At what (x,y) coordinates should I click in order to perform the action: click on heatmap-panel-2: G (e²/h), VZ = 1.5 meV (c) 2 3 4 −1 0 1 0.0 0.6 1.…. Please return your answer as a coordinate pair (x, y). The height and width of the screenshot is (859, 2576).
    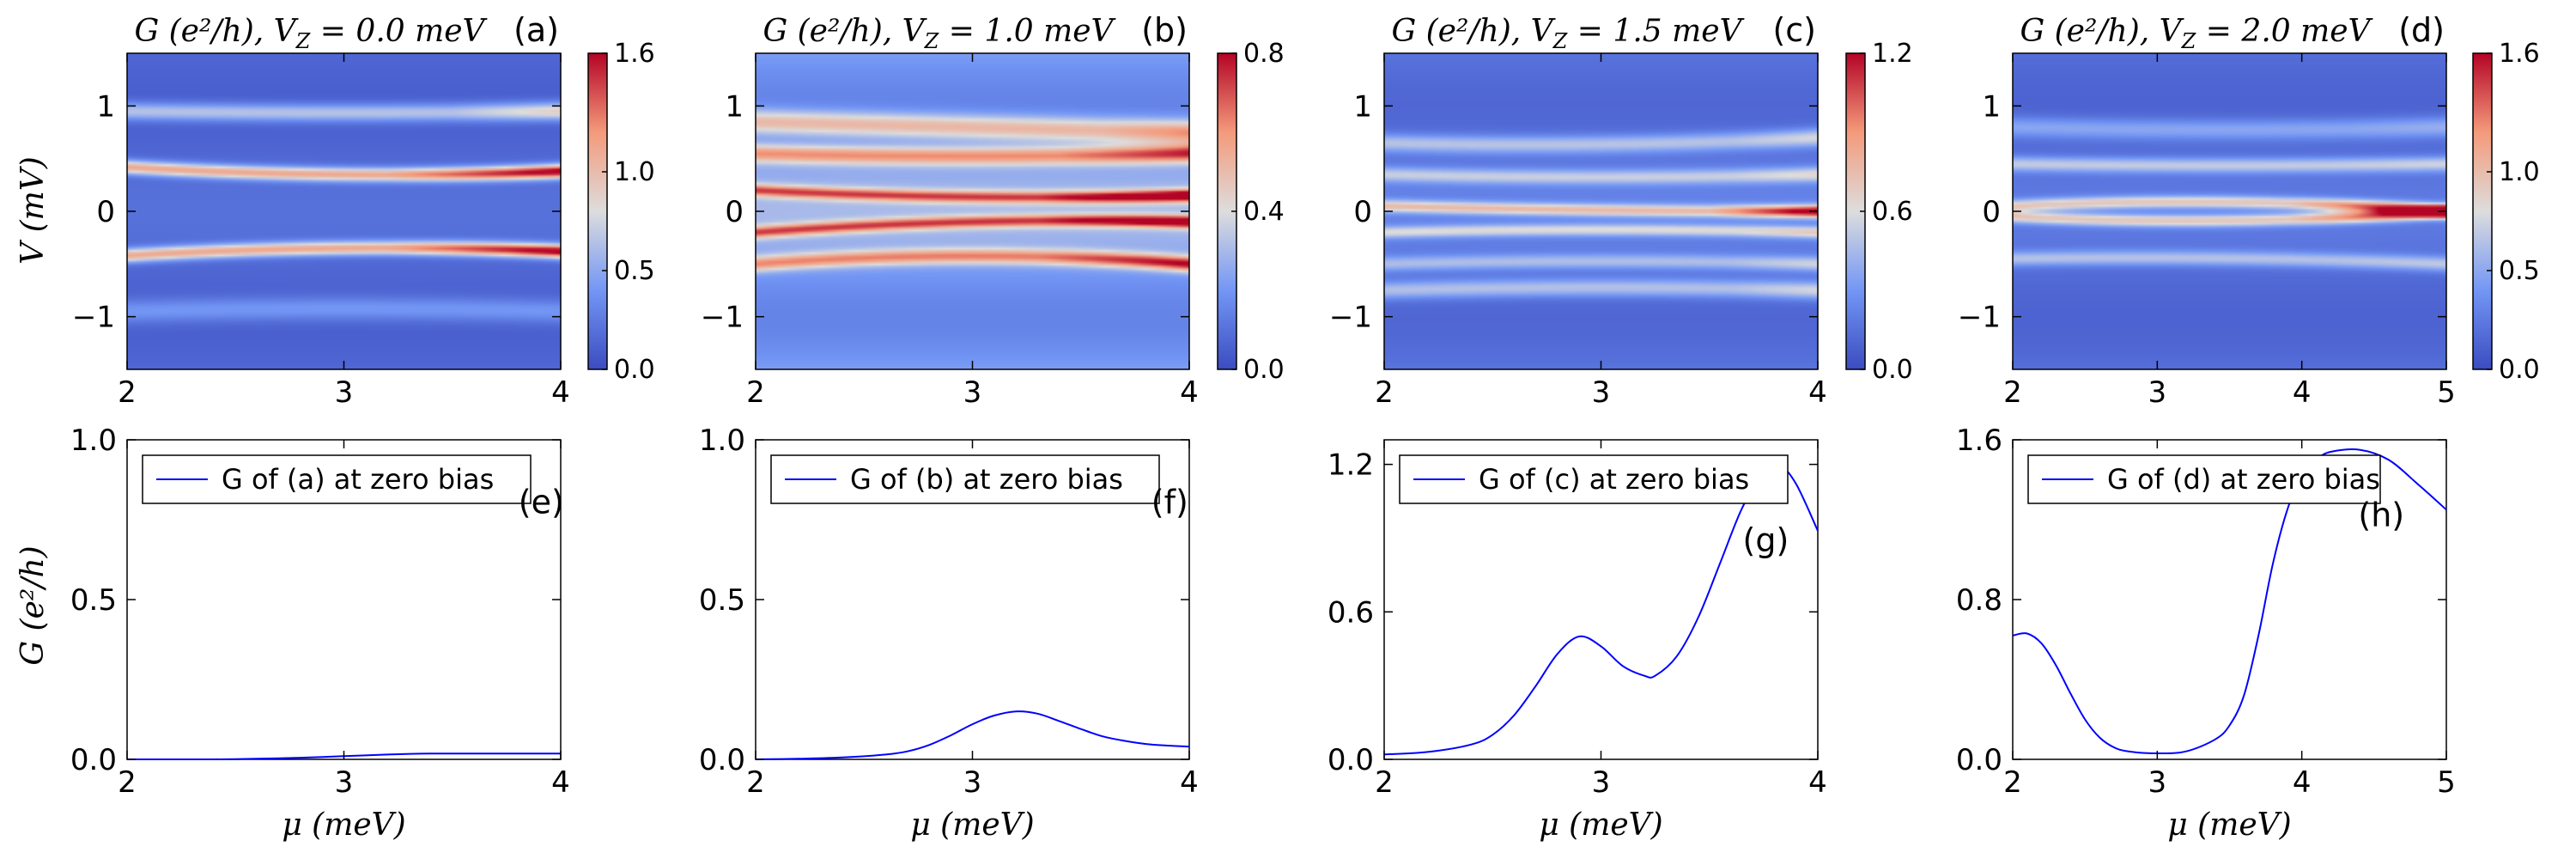
    Looking at the image, I should click on (1621, 210).